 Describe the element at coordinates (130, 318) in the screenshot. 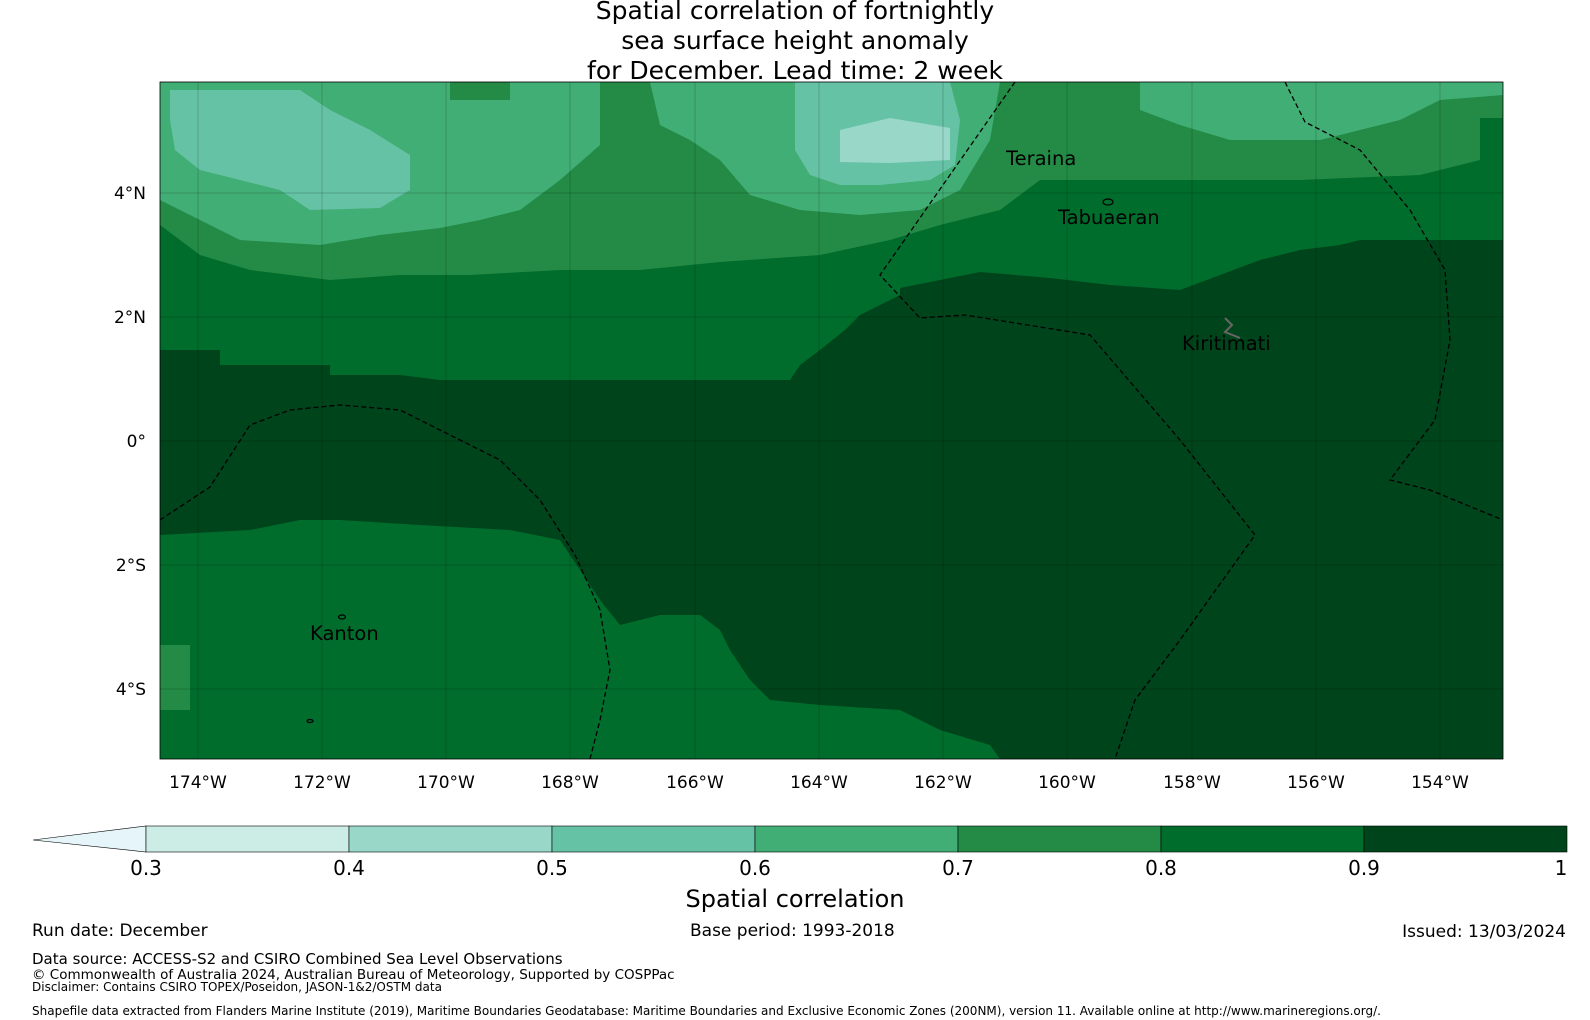

I see `lat-tick-label: 2°N` at that location.